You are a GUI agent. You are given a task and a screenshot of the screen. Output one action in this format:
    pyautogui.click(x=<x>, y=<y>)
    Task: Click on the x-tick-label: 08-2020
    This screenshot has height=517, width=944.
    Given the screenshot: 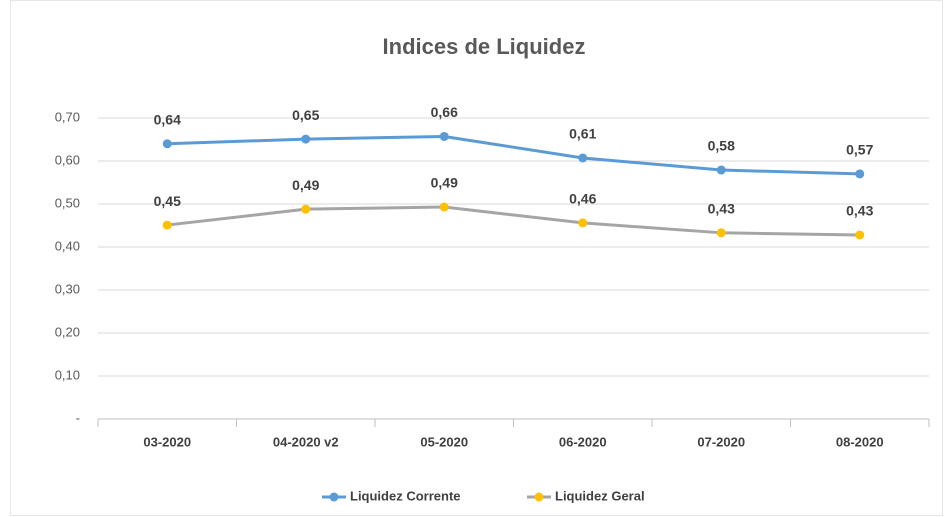 What is the action you would take?
    pyautogui.click(x=860, y=441)
    